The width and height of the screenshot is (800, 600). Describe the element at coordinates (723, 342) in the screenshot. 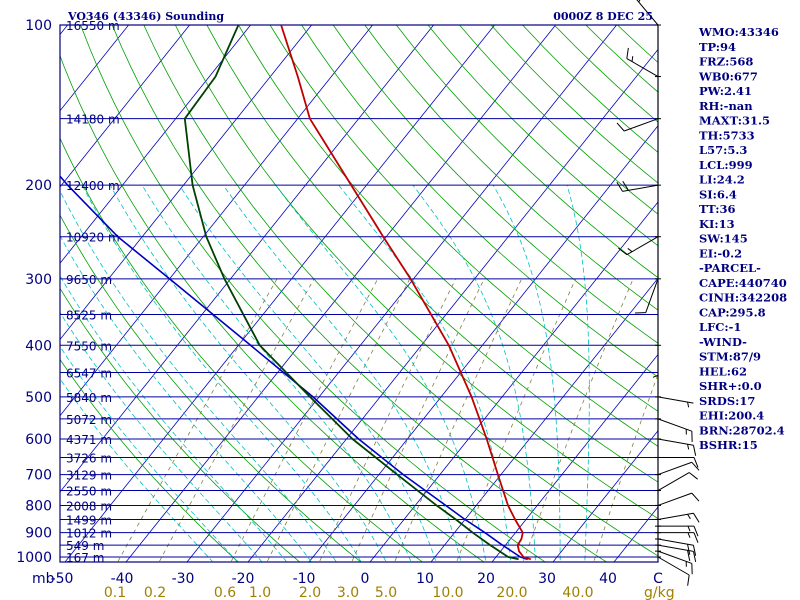

I see `index-line: -WIND-` at that location.